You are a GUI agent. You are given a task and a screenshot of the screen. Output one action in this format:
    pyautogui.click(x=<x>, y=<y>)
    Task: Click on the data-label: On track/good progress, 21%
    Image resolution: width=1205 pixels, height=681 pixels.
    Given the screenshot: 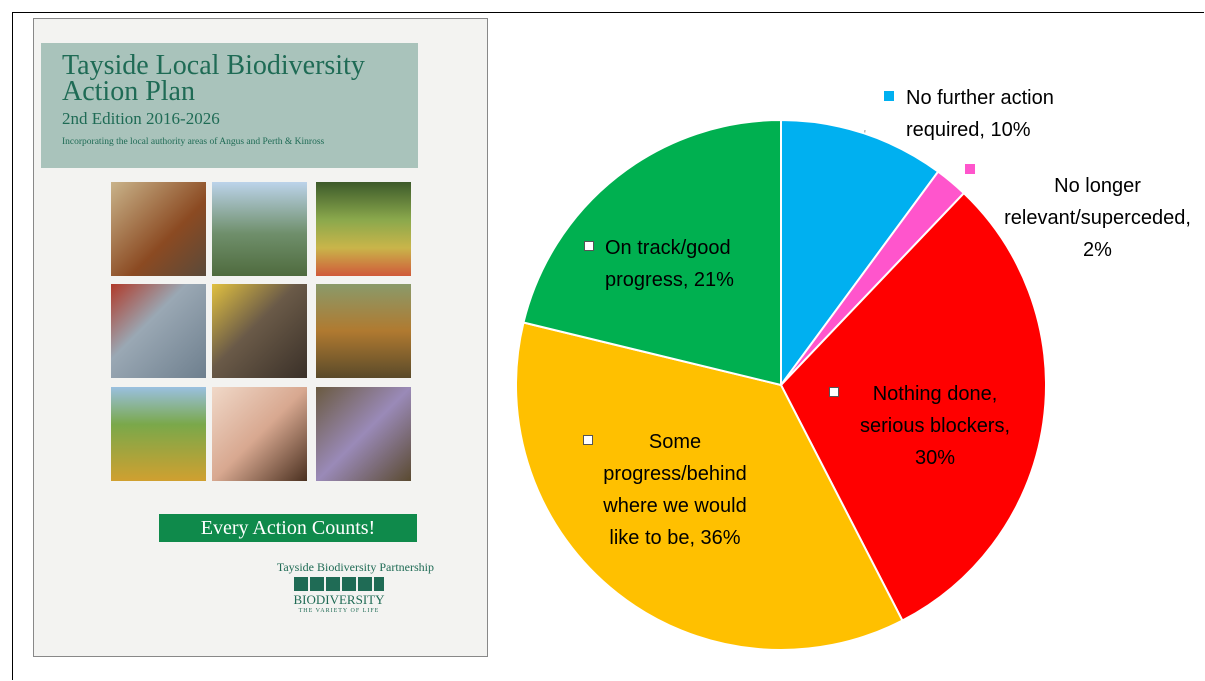 What is the action you would take?
    pyautogui.click(x=669, y=264)
    